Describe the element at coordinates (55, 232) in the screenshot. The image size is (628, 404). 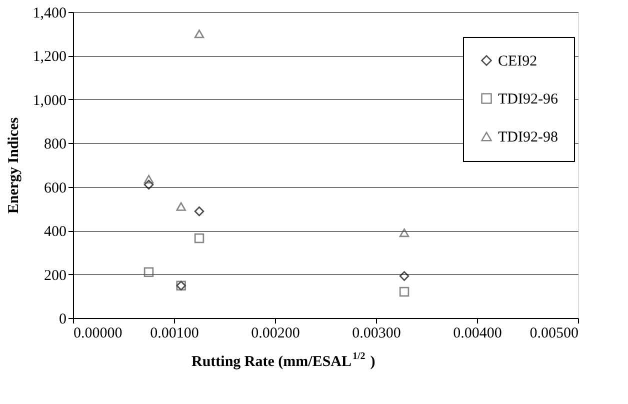
I see `y-tick-label: 400` at that location.